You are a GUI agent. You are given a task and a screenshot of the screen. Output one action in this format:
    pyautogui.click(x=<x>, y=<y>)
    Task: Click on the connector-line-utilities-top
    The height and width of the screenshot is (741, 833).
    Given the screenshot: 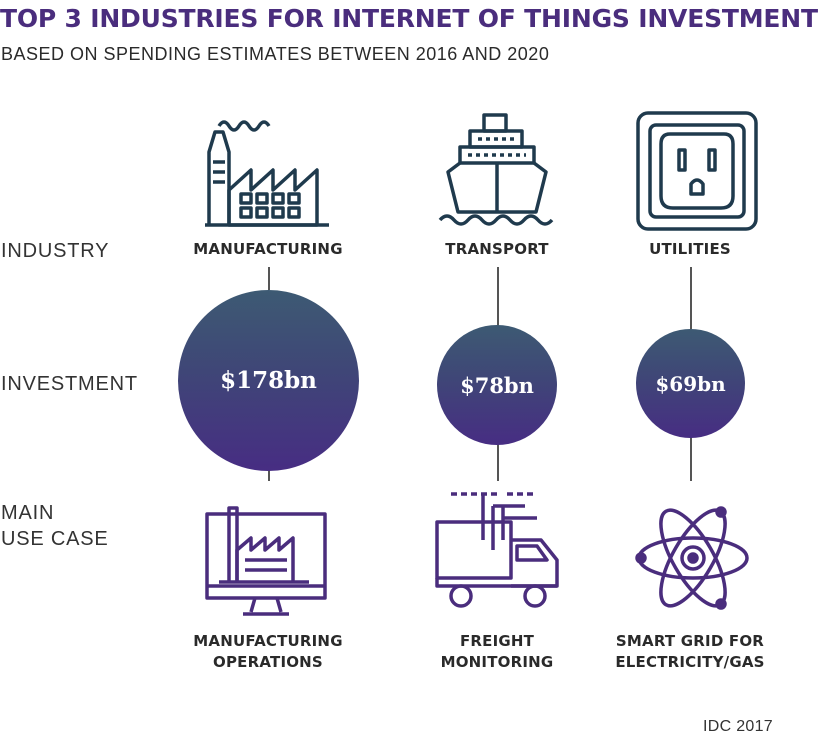 What is the action you would take?
    pyautogui.click(x=691, y=298)
    